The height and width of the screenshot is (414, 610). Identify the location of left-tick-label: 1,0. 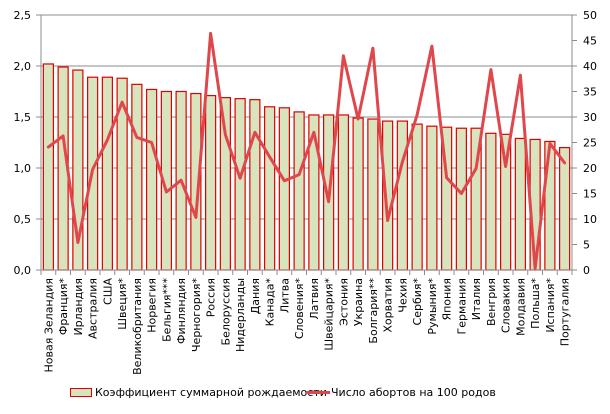
(23, 168).